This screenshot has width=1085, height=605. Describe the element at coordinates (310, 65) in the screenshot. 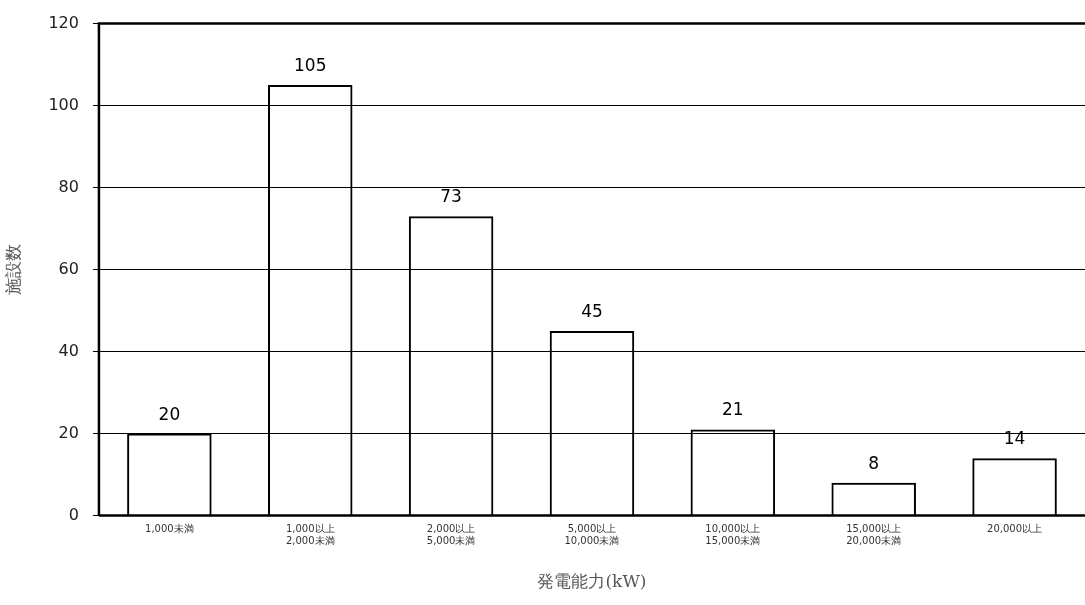

I see `data-label: 105` at that location.